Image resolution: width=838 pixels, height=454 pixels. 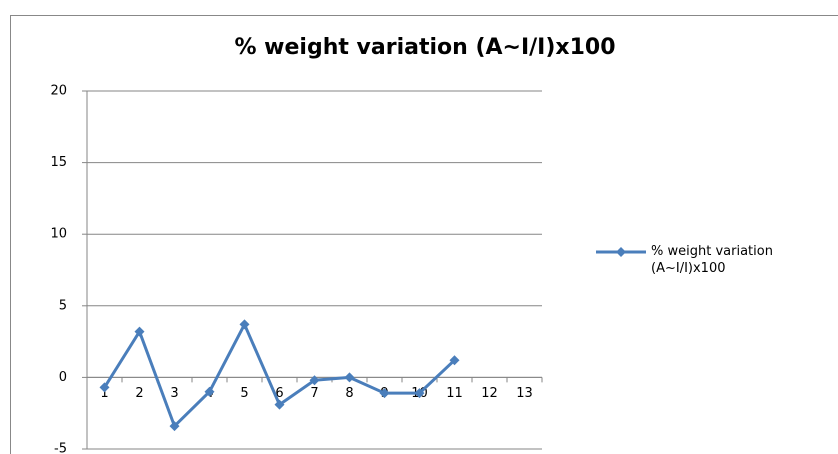 What do you see at coordinates (489, 393) in the screenshot?
I see `x-tick-label: 12` at bounding box center [489, 393].